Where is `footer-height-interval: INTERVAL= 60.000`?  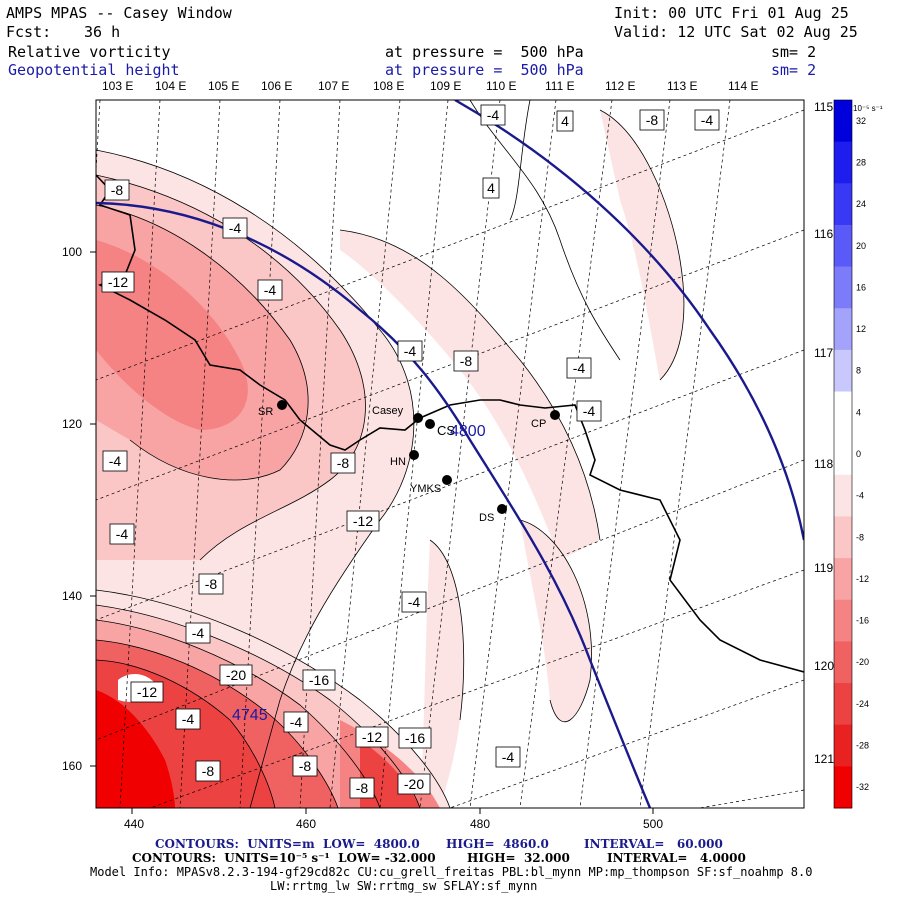
footer-height-interval: INTERVAL= 60.000 is located at coordinates (653, 844).